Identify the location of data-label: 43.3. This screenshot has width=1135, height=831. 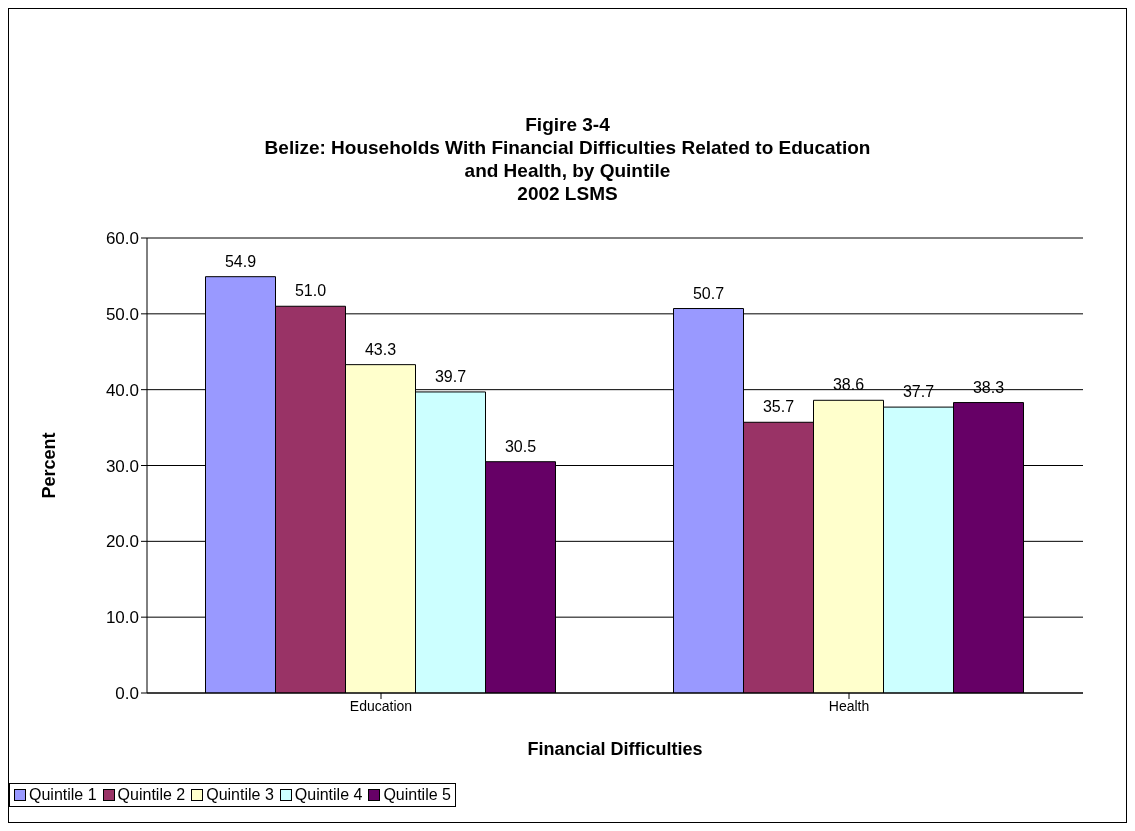
(380, 349).